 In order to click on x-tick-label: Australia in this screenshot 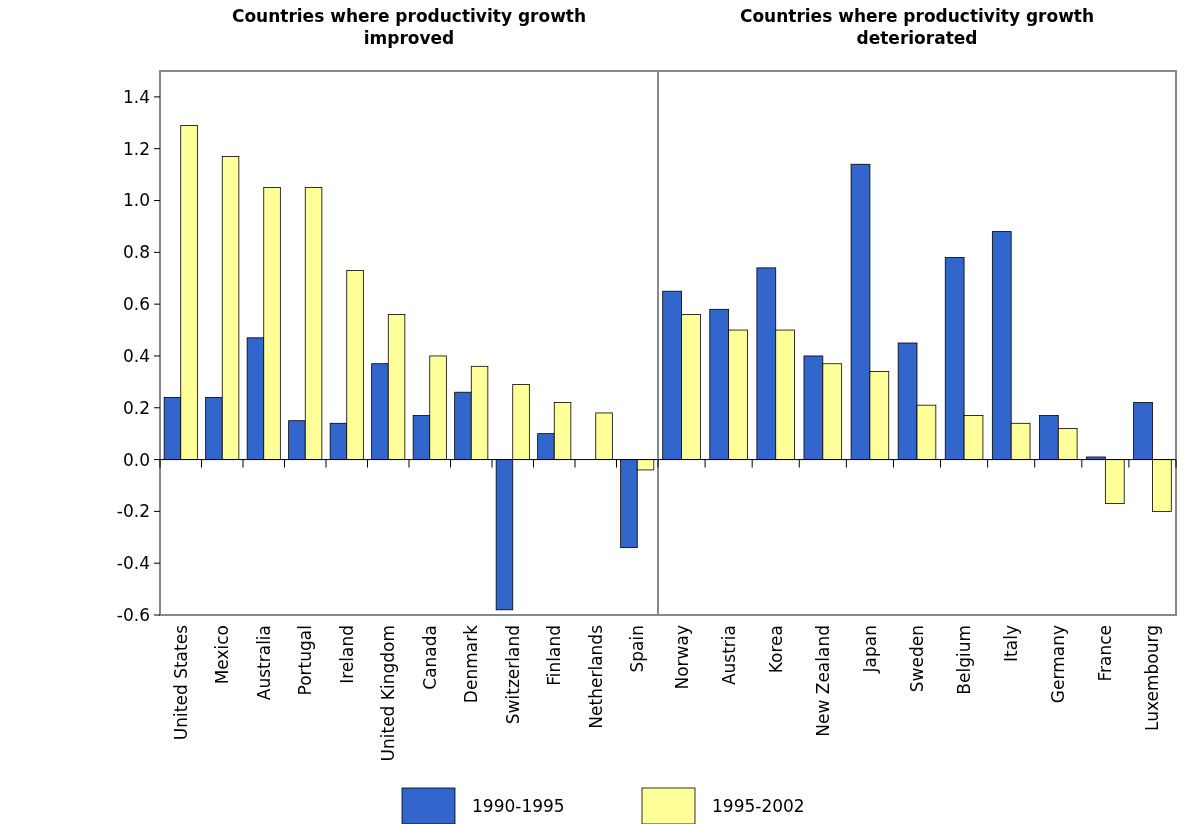, I will do `click(263, 663)`.